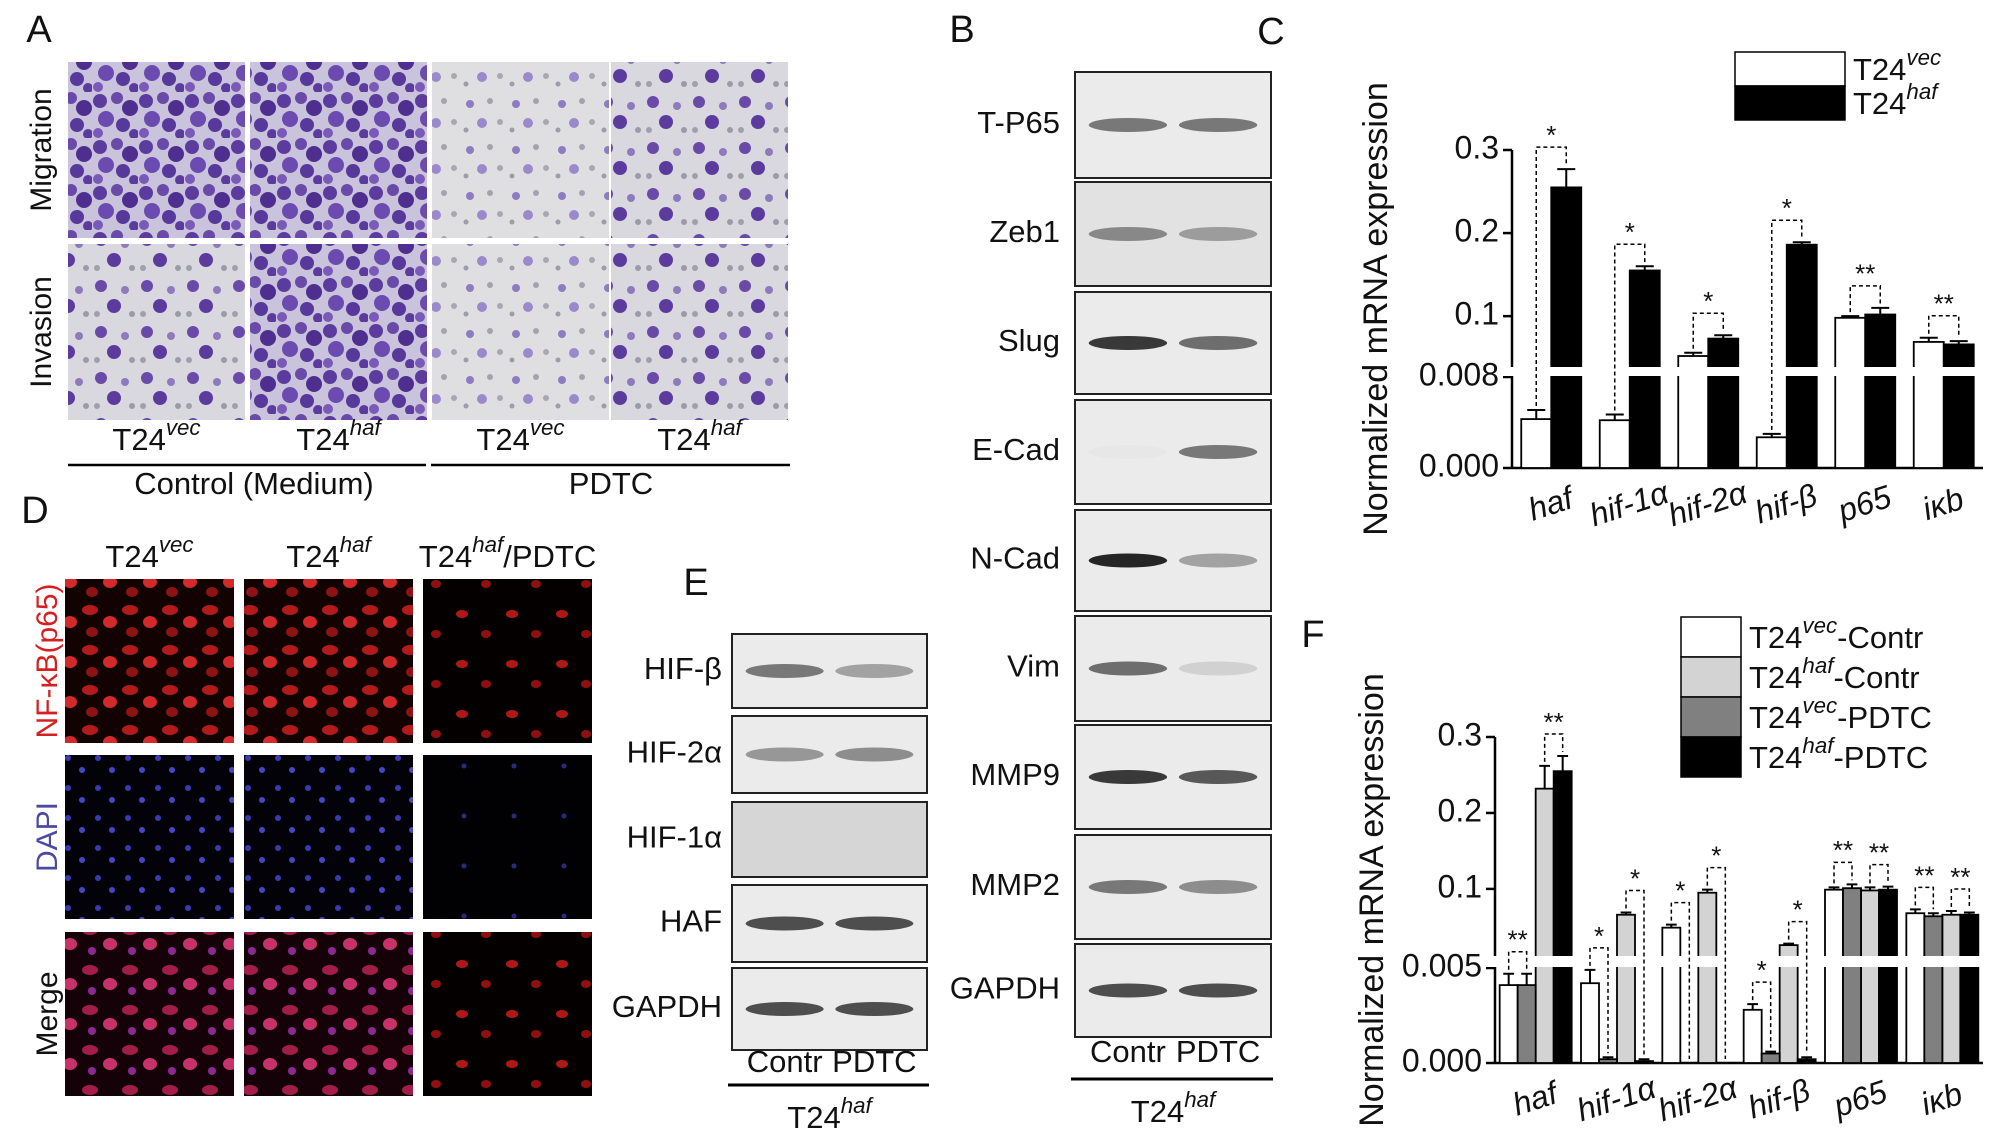 Image resolution: width=2008 pixels, height=1147 pixels. I want to click on column-label-sup: vec, so click(176, 544).